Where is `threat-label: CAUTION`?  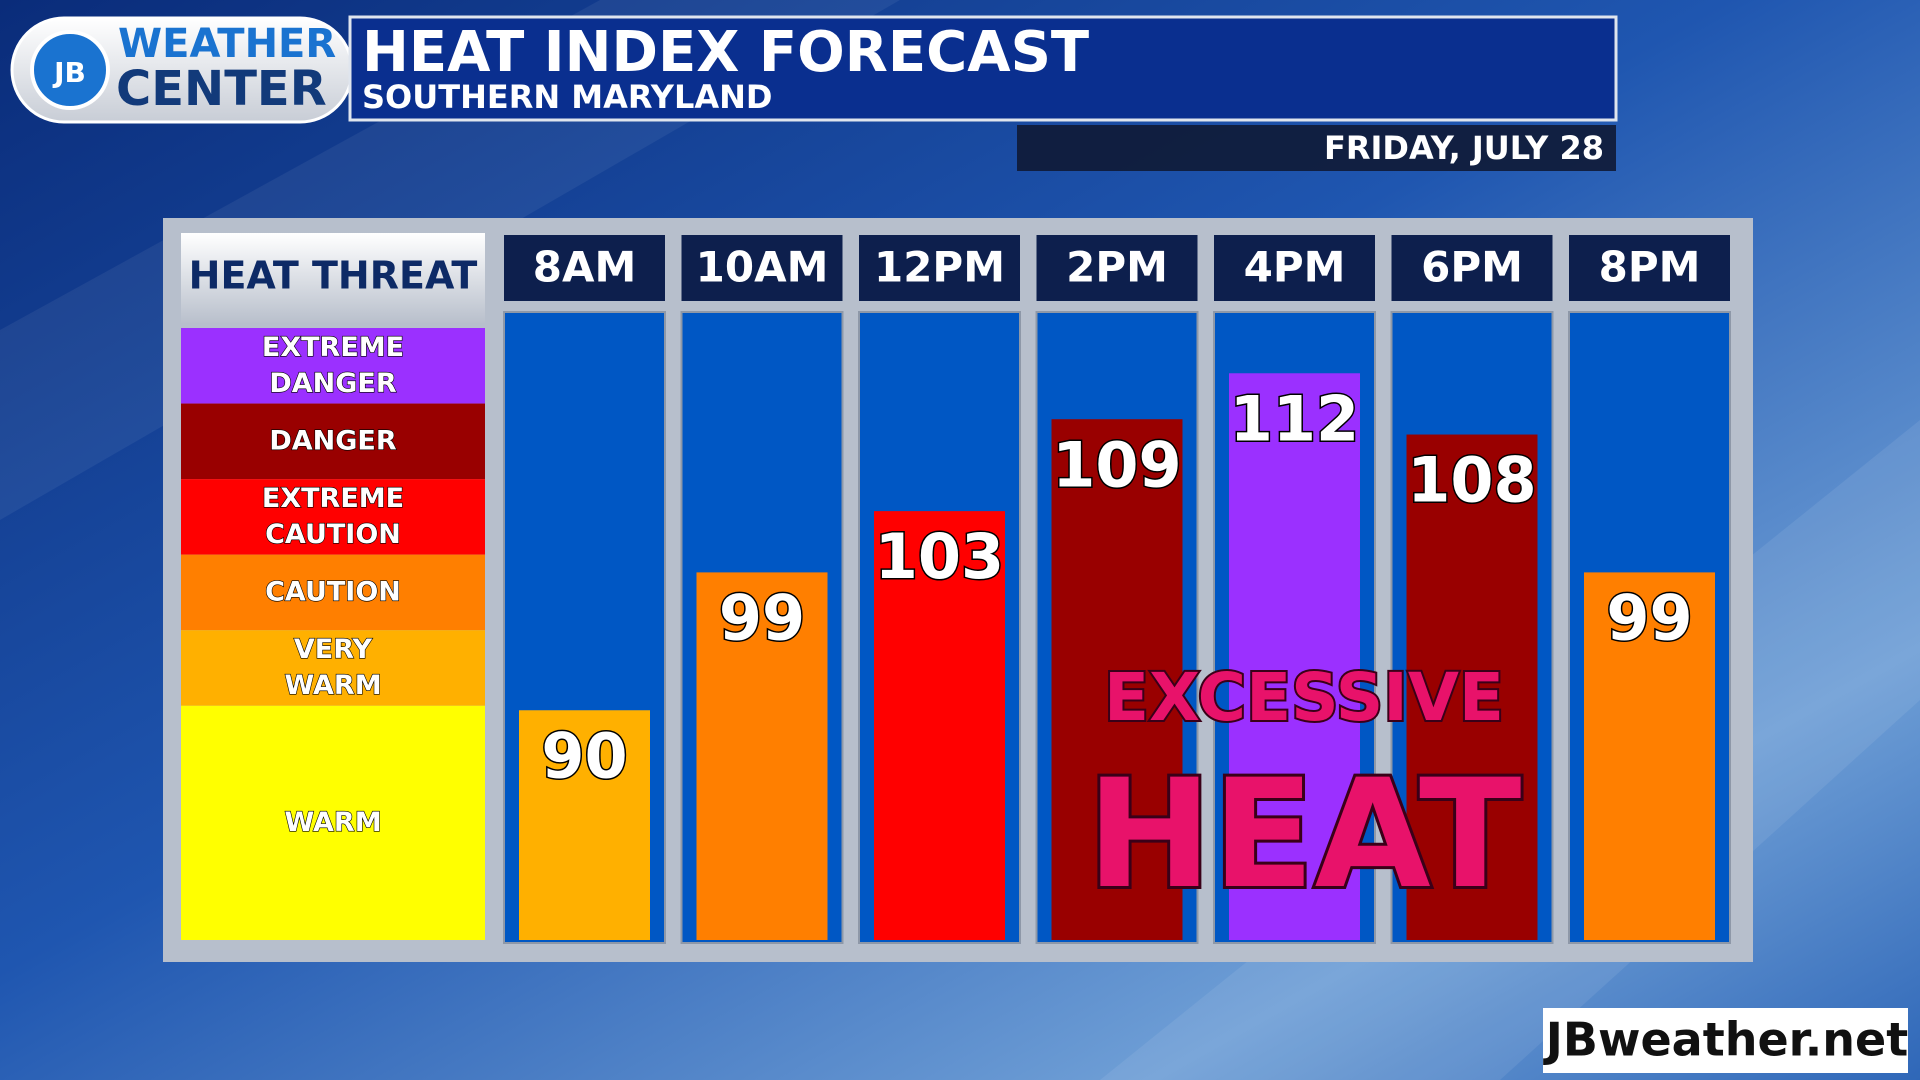 threat-label: CAUTION is located at coordinates (333, 591).